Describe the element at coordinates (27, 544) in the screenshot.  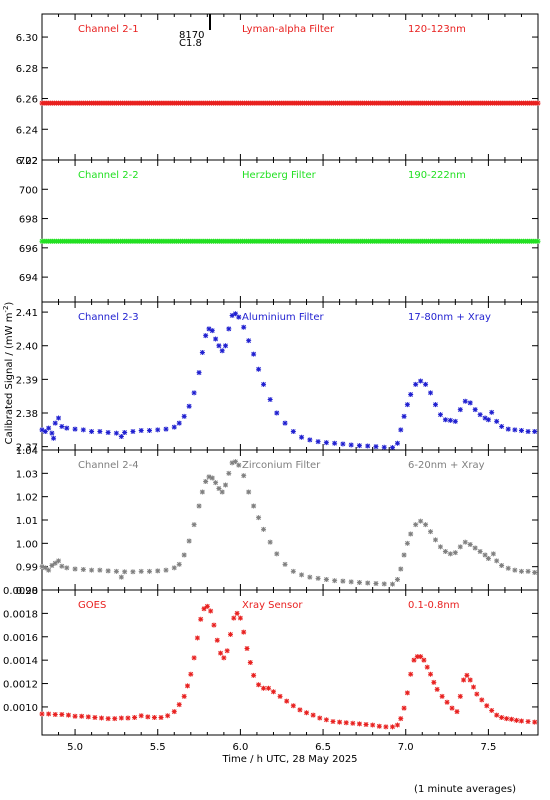
I see `y-tick-label: 1.00` at that location.